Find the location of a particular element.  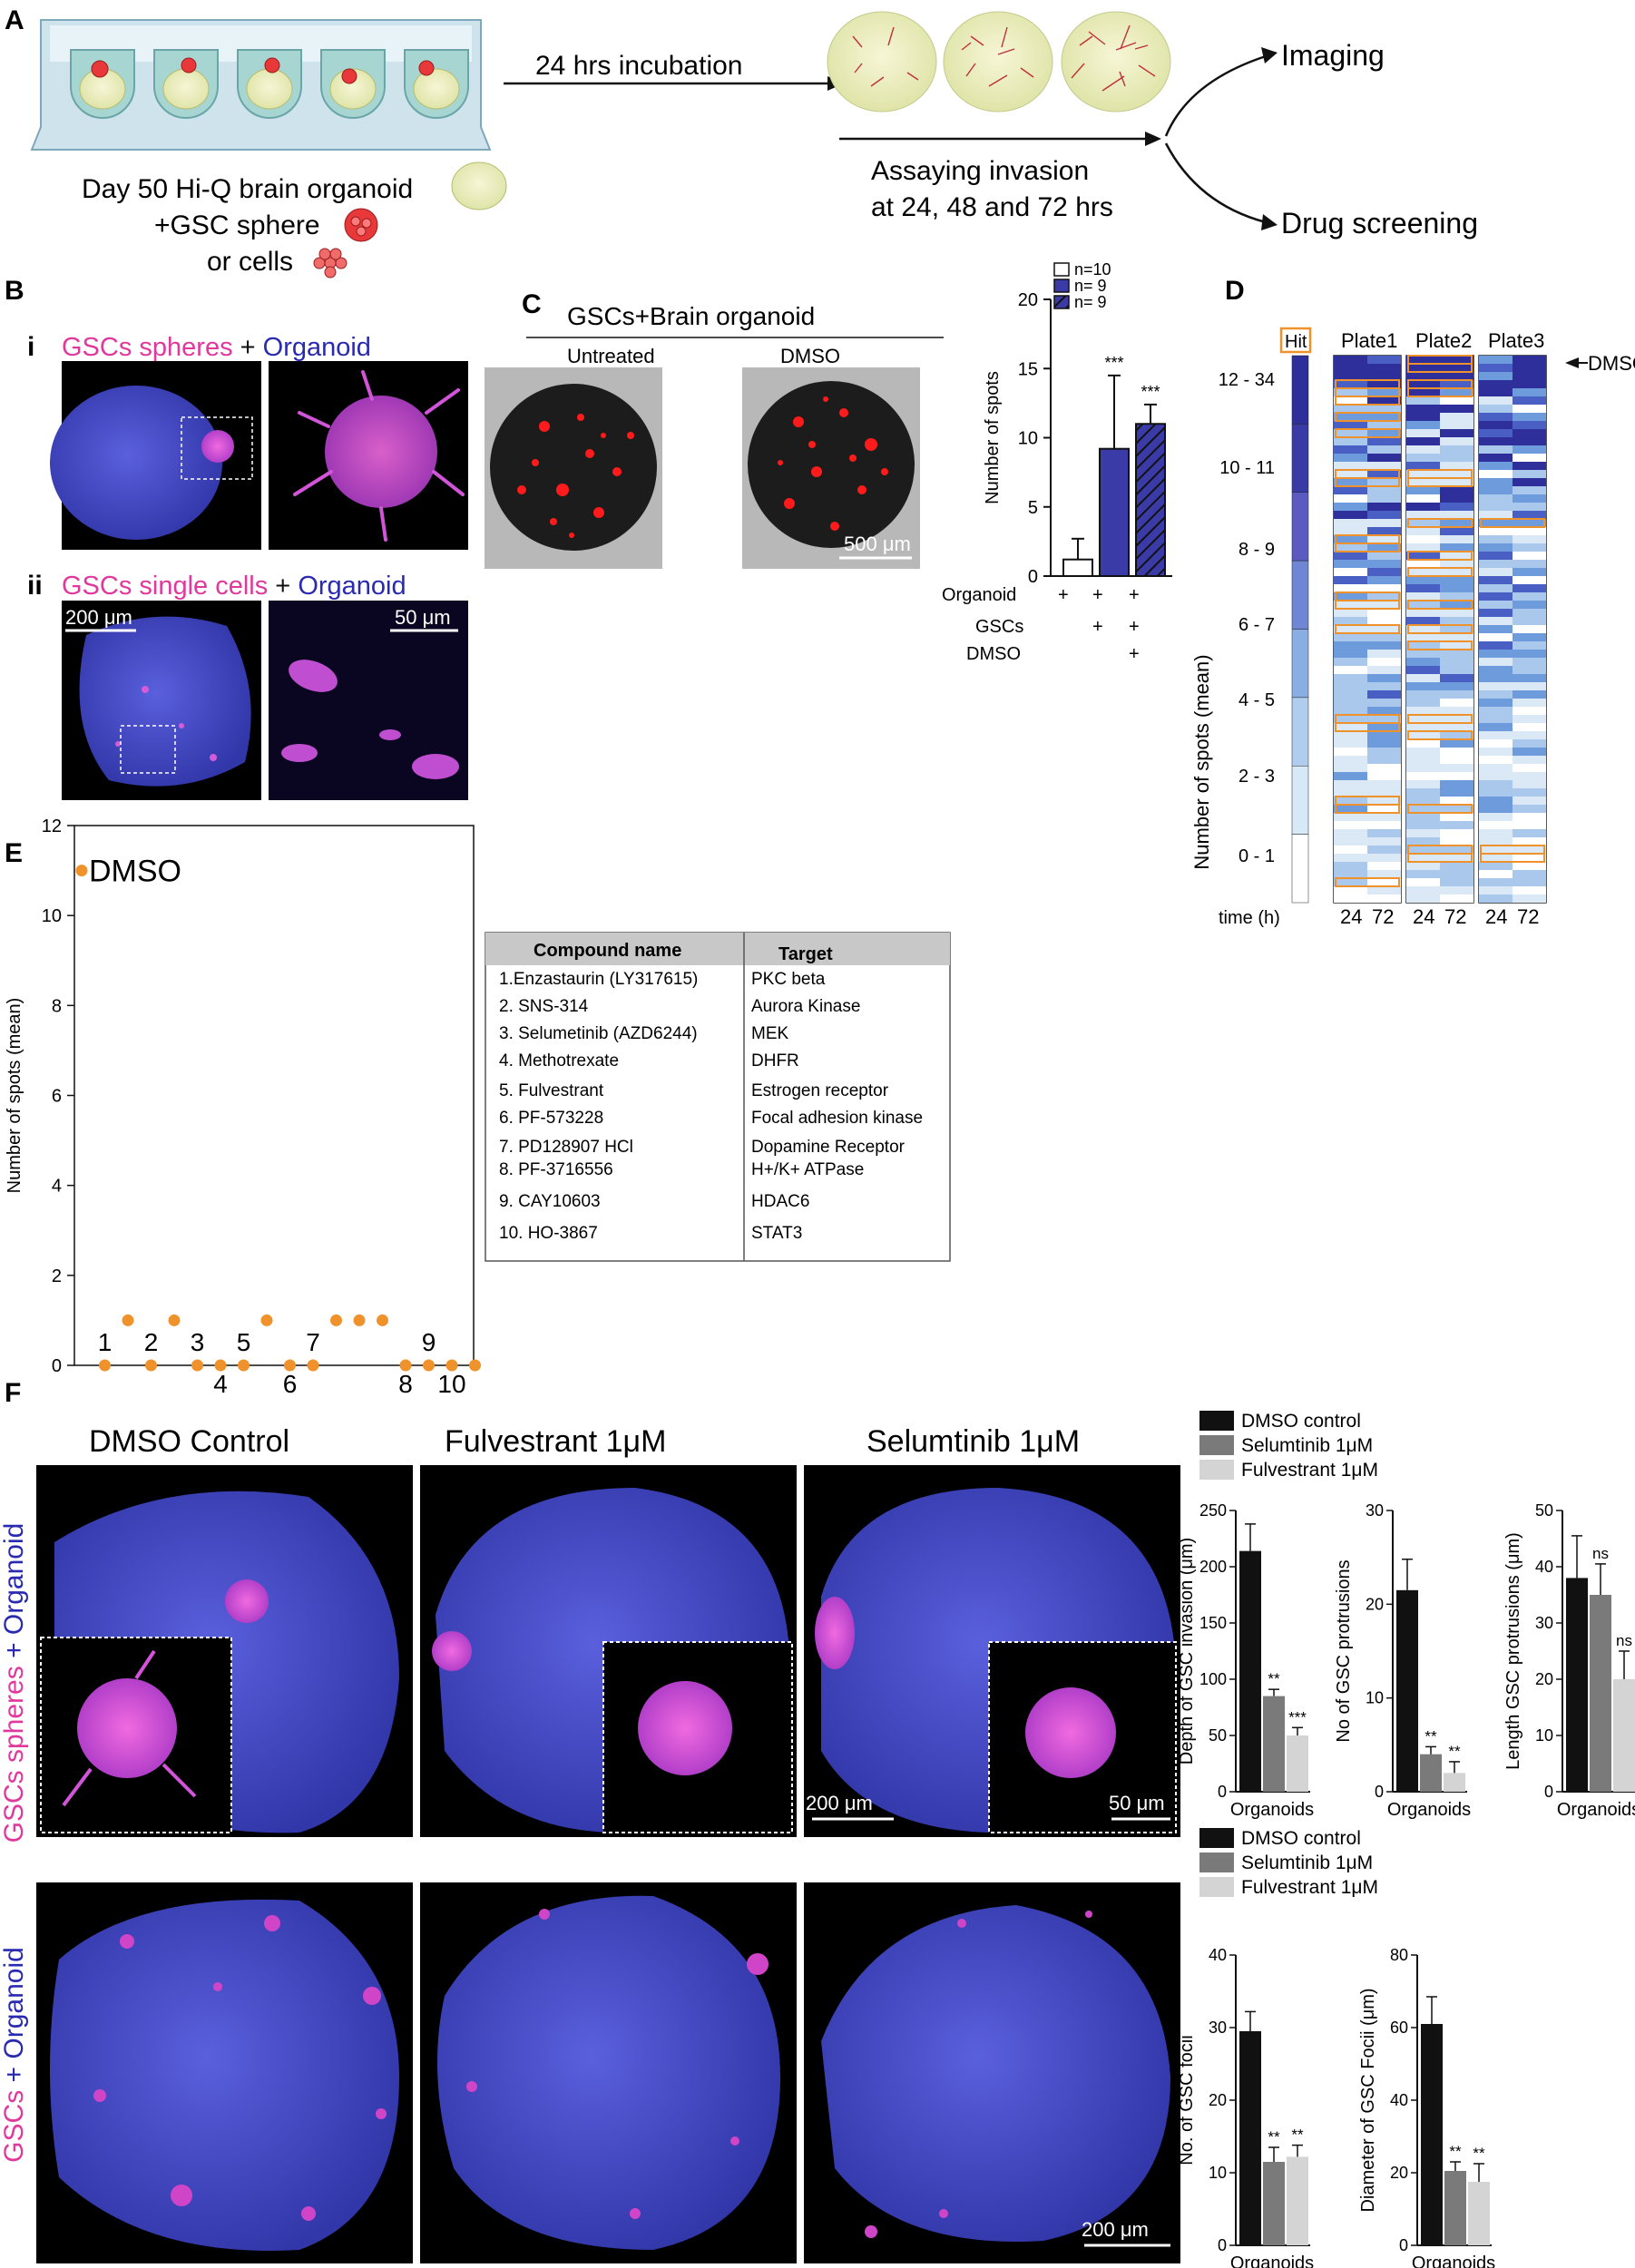

cond-plus: + is located at coordinates (1134, 627).